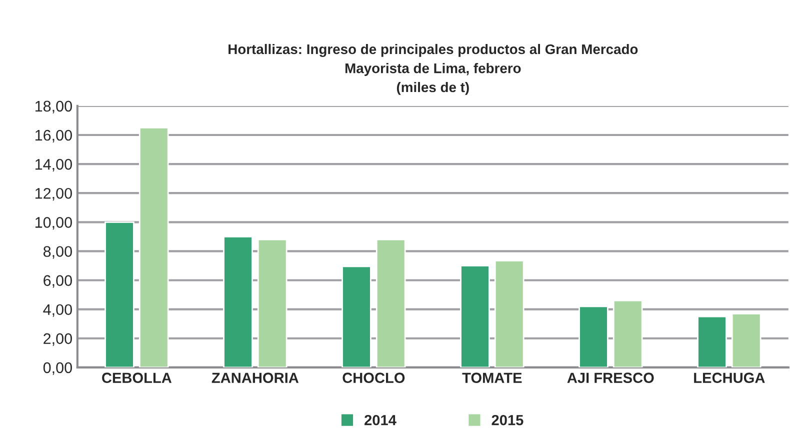 This screenshot has width=790, height=447. What do you see at coordinates (57, 368) in the screenshot?
I see `y-tick-label: 0,00` at bounding box center [57, 368].